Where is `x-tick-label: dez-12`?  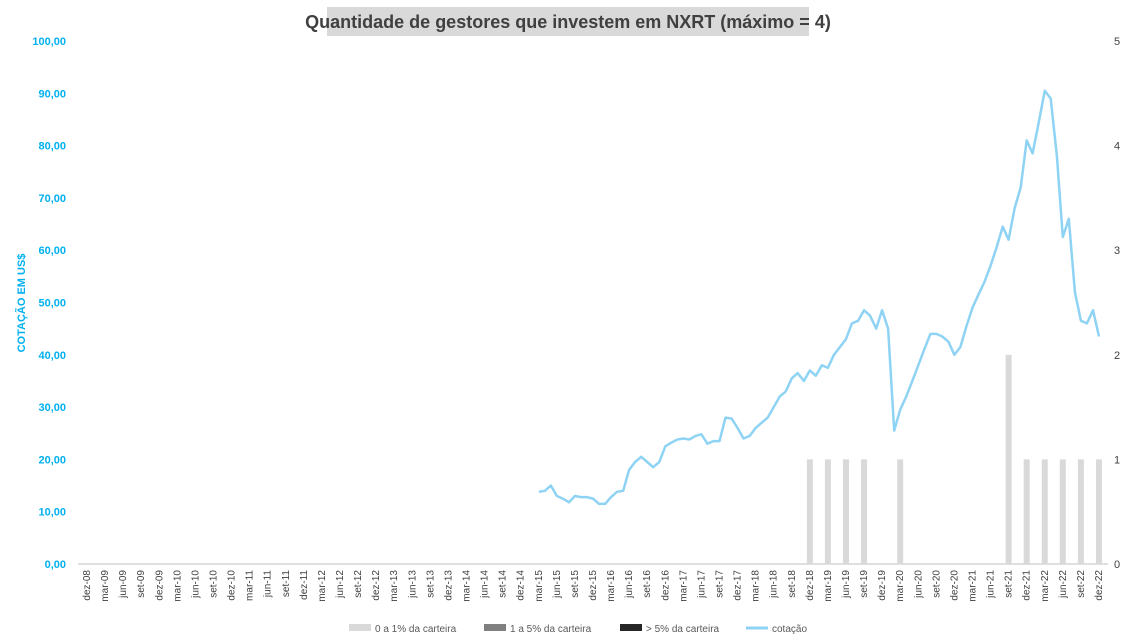 x-tick-label: dez-12 is located at coordinates (376, 585).